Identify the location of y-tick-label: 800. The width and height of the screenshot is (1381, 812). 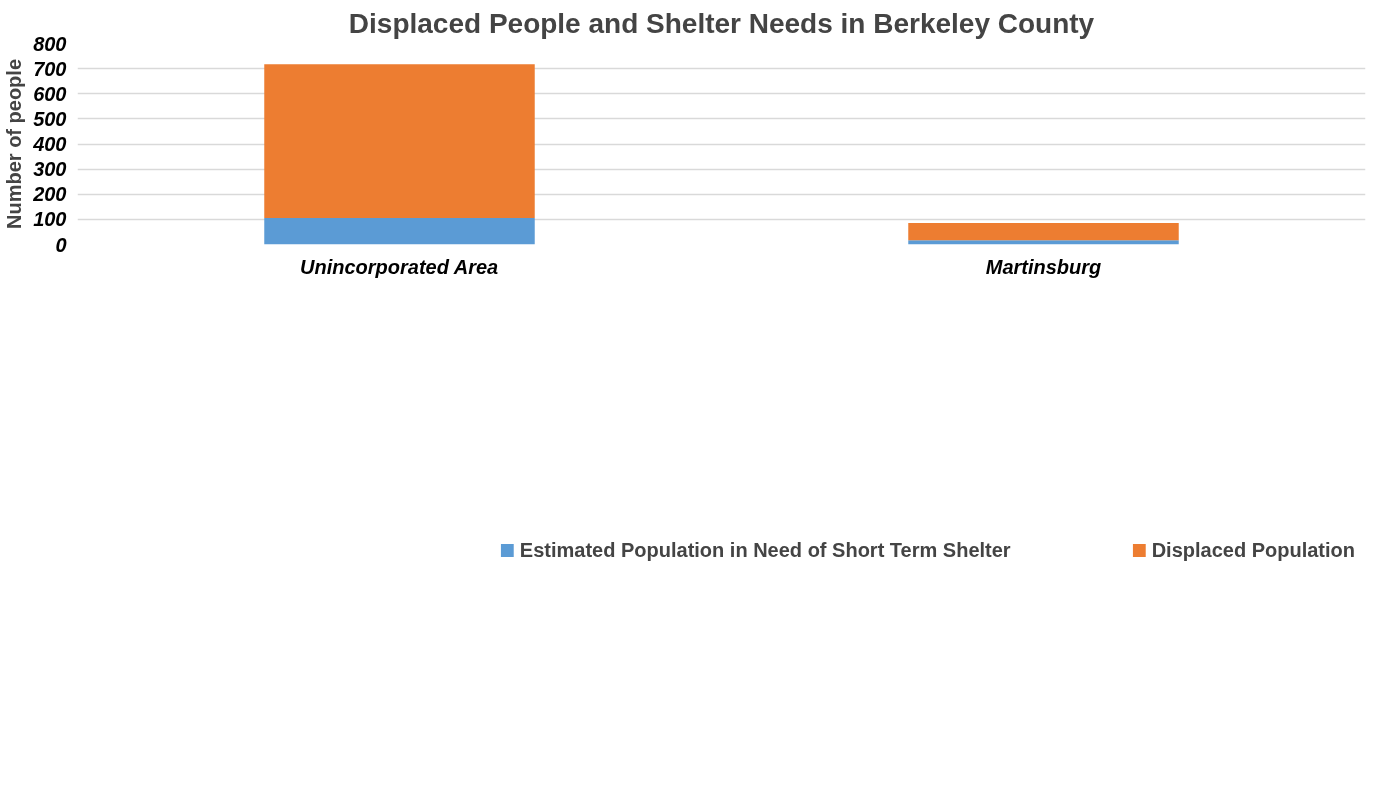
(50, 43).